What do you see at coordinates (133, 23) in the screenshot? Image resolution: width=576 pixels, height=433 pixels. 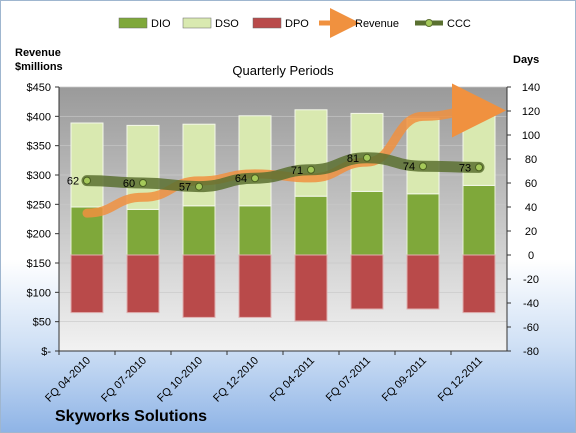 I see `legend-swatch-dio` at bounding box center [133, 23].